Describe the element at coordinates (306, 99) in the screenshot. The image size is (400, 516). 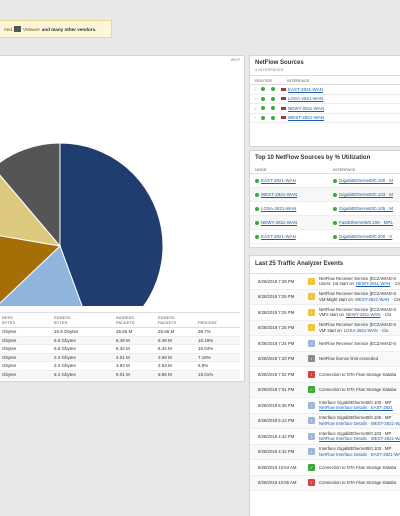
I see `interface-link: LOSA-2821-WAN` at that location.